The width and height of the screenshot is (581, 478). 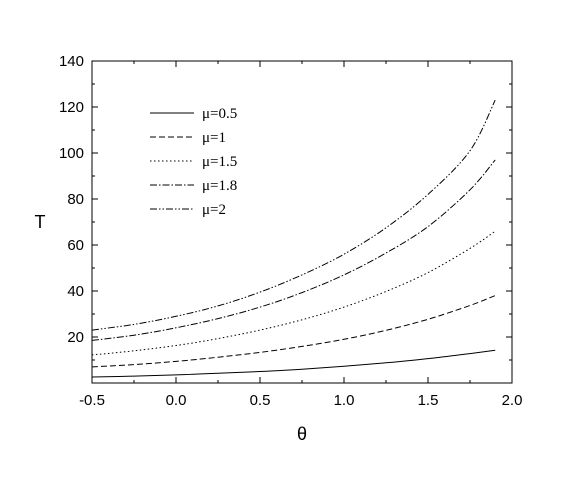 I want to click on y-axis-title: T, so click(x=40, y=222).